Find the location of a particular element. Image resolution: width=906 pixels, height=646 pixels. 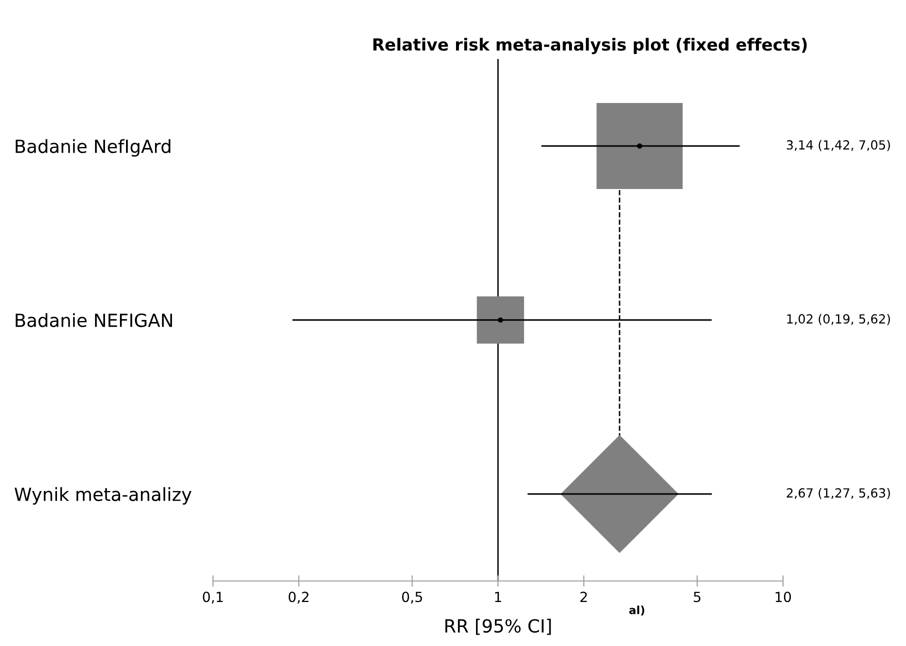

x-axis-title: RR [95% CI] is located at coordinates (498, 626).